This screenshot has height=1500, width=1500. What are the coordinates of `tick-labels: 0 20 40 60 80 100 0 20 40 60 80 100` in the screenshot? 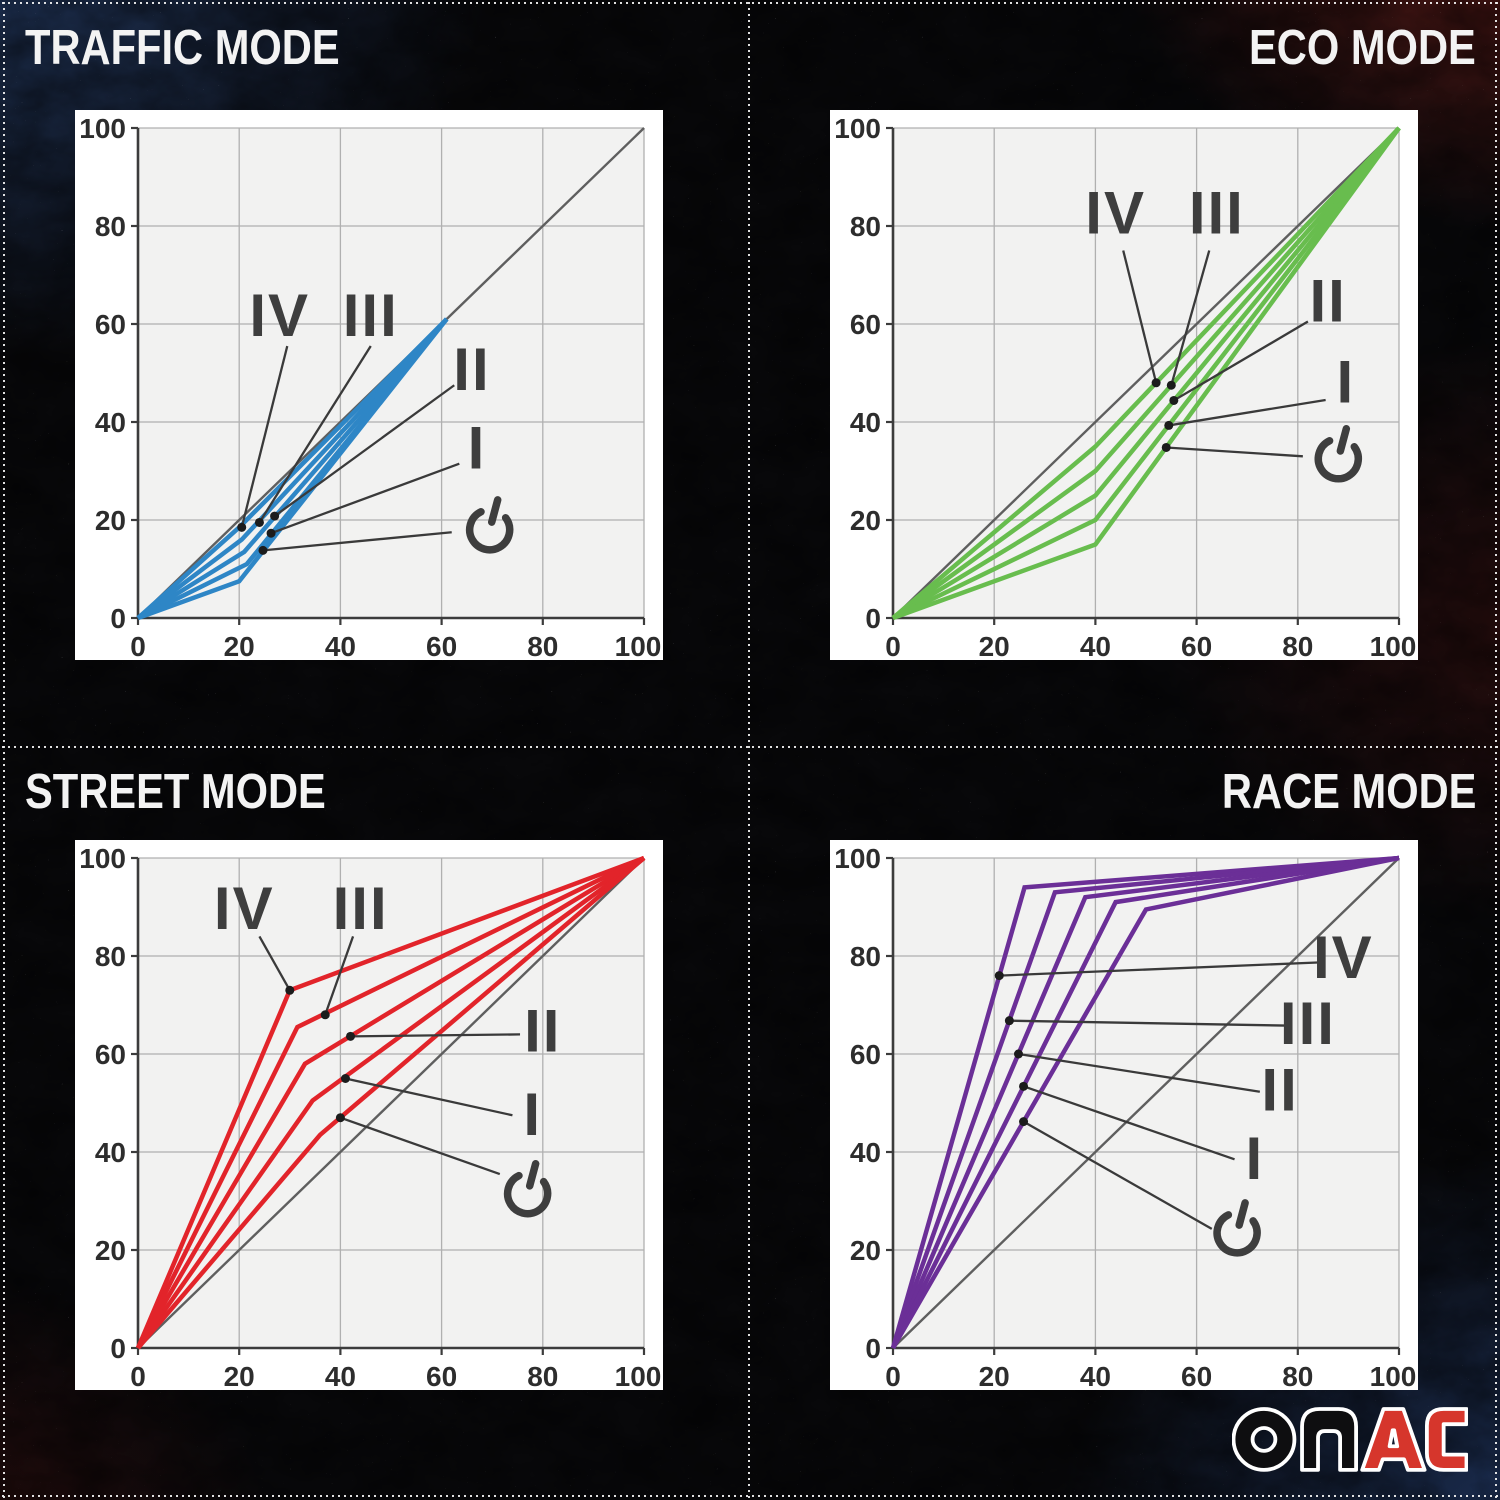 It's located at (1125, 1117).